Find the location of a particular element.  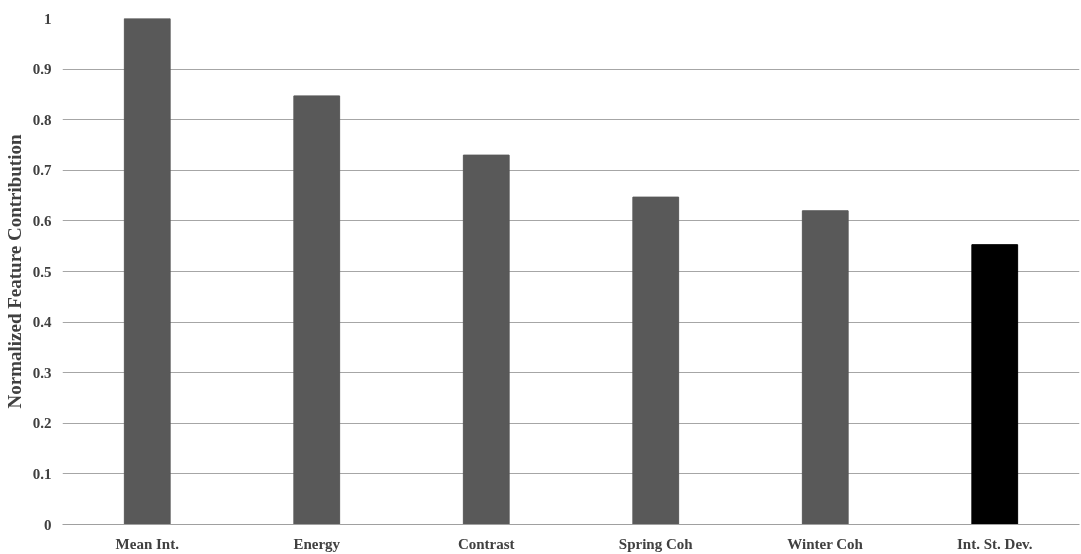

y-tick-label: 1 is located at coordinates (48, 18).